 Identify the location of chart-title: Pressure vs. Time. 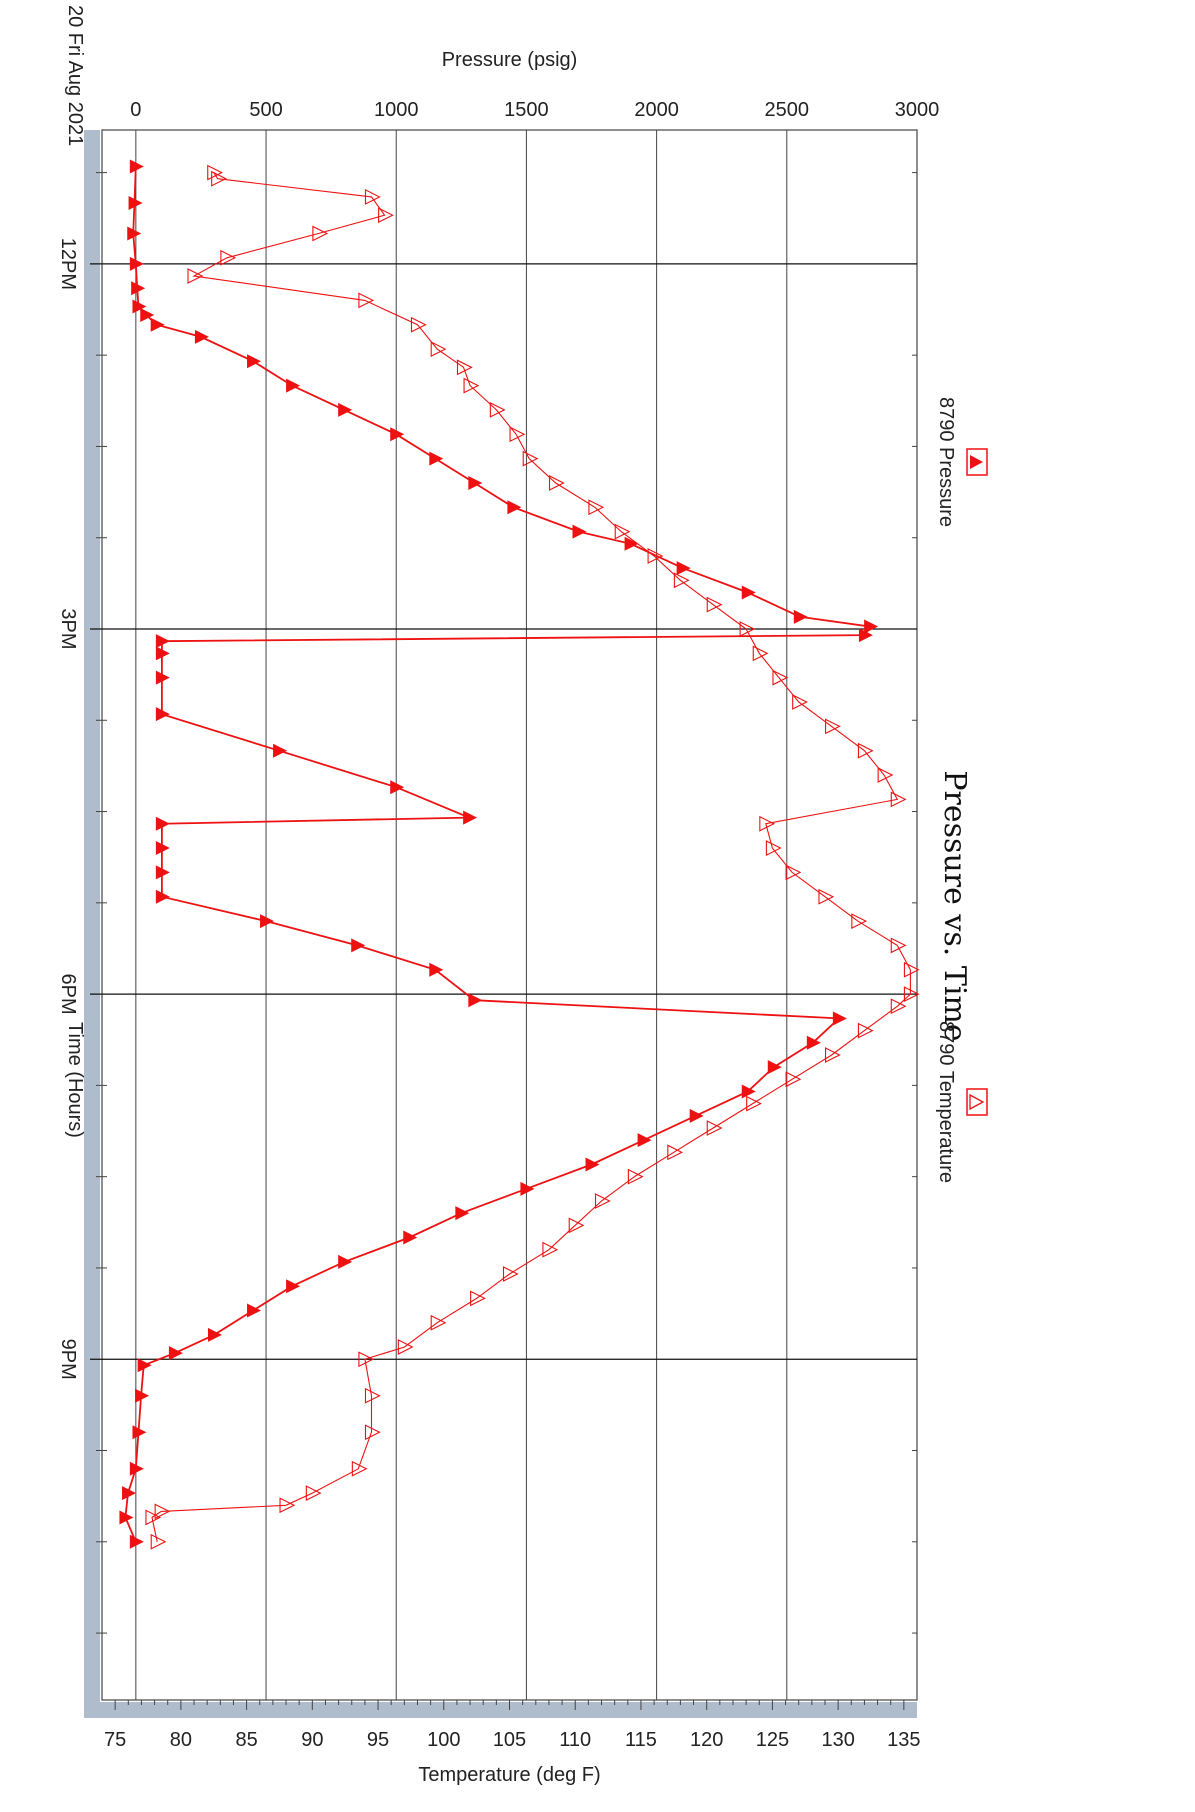
(954, 905).